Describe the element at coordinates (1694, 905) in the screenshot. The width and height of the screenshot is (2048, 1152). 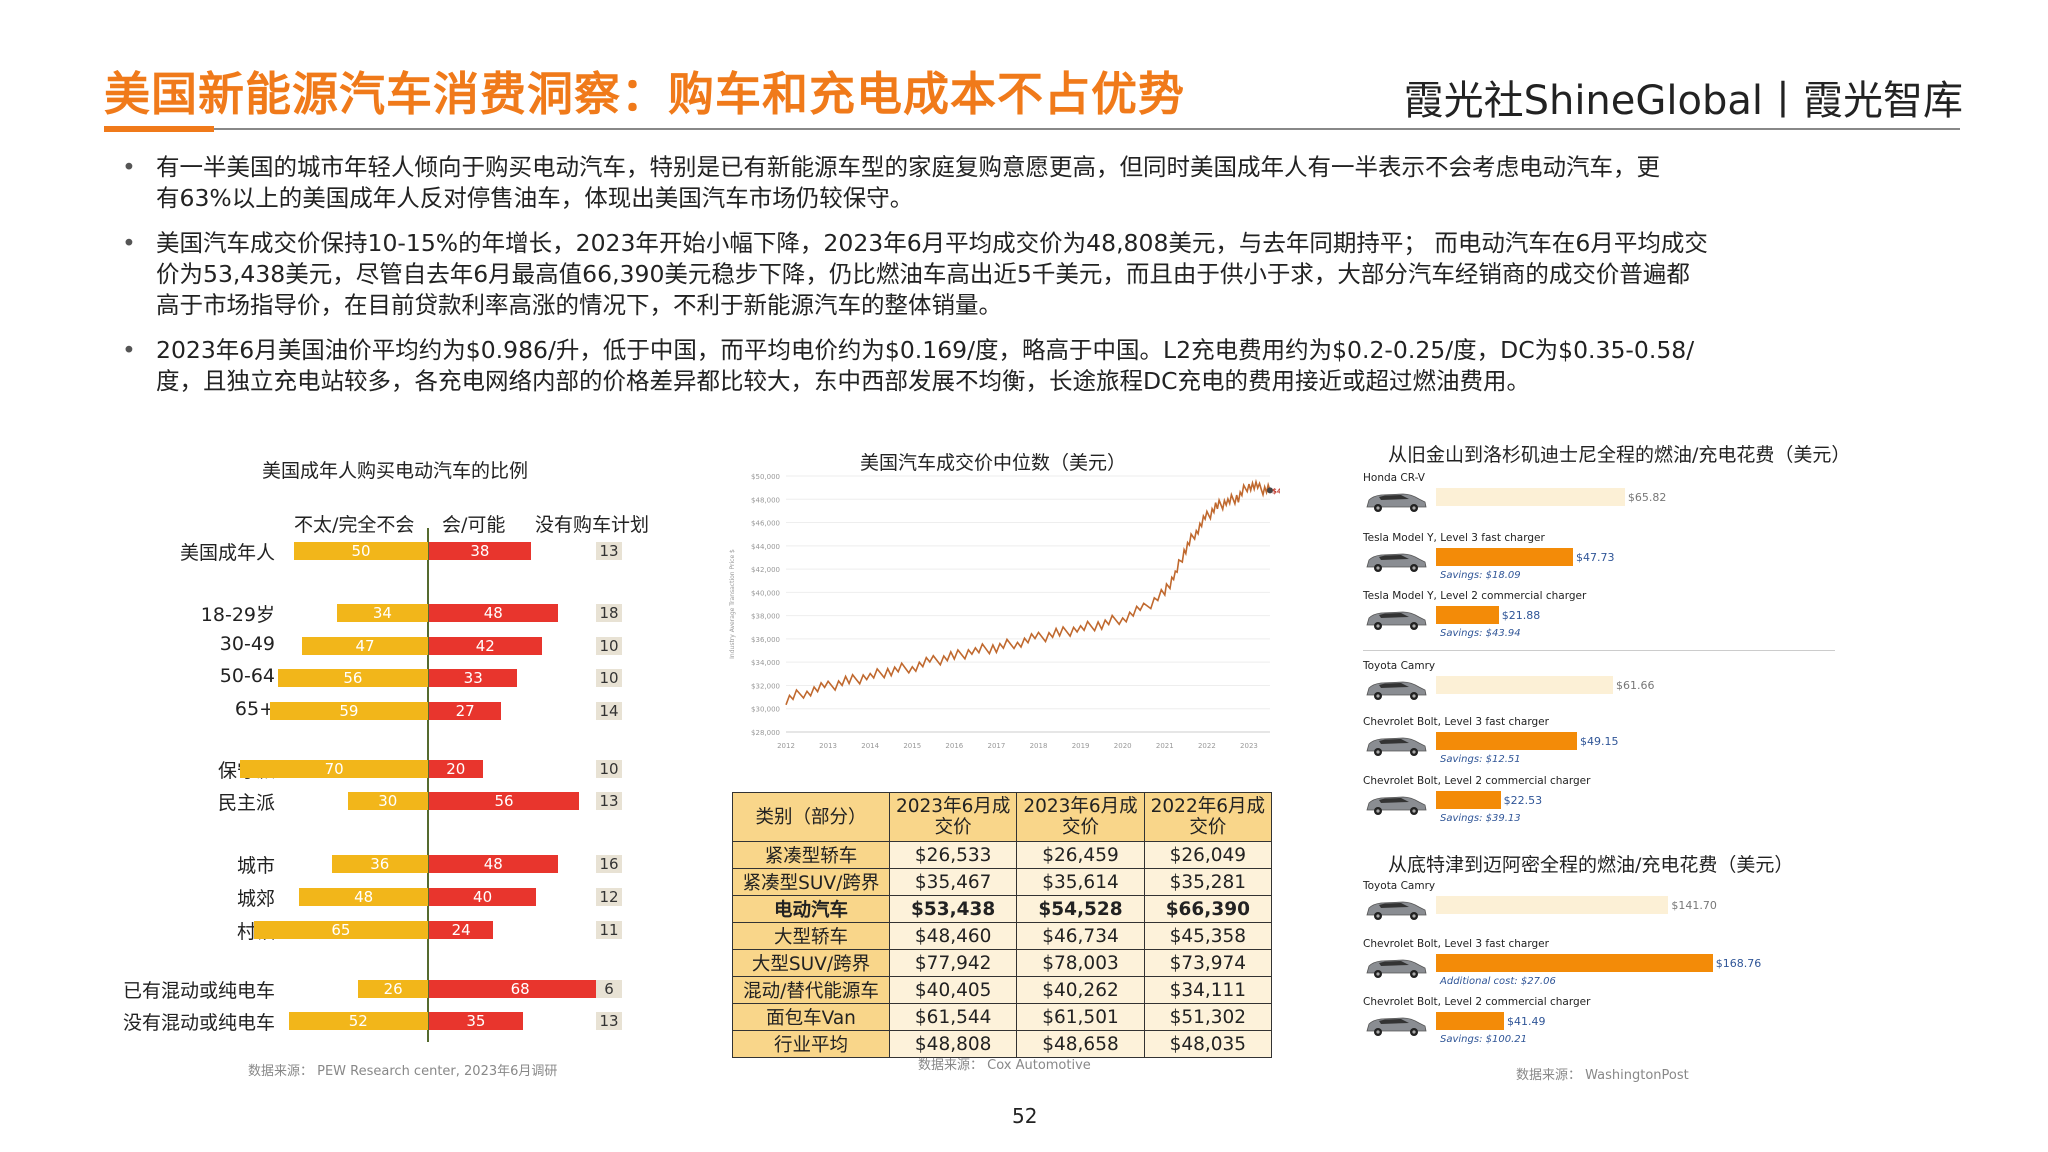
I see `fuel-cost-value: $141.70` at that location.